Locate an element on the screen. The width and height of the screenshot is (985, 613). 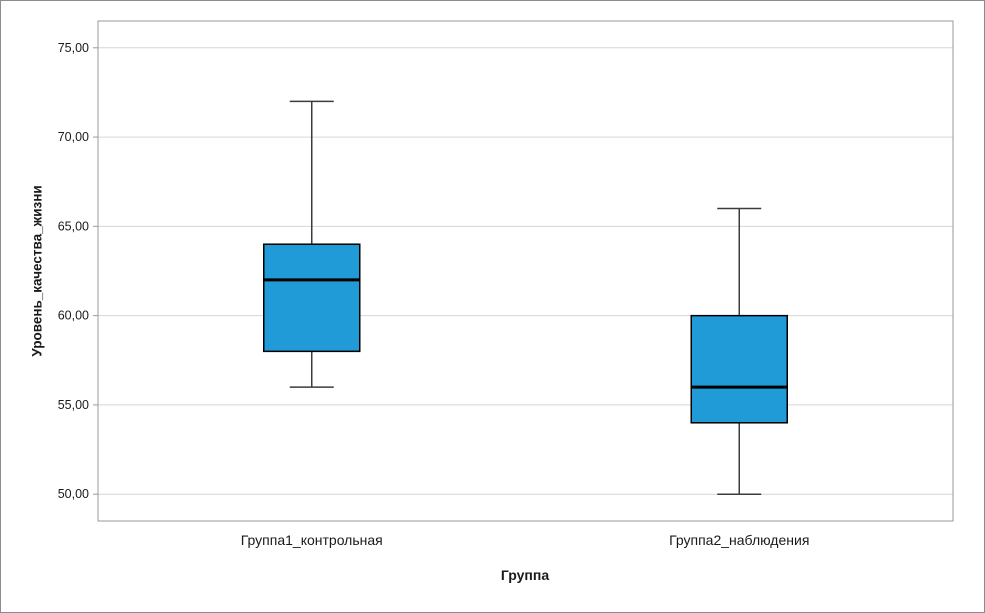
y-tick-label: 60,00 is located at coordinates (73, 316).